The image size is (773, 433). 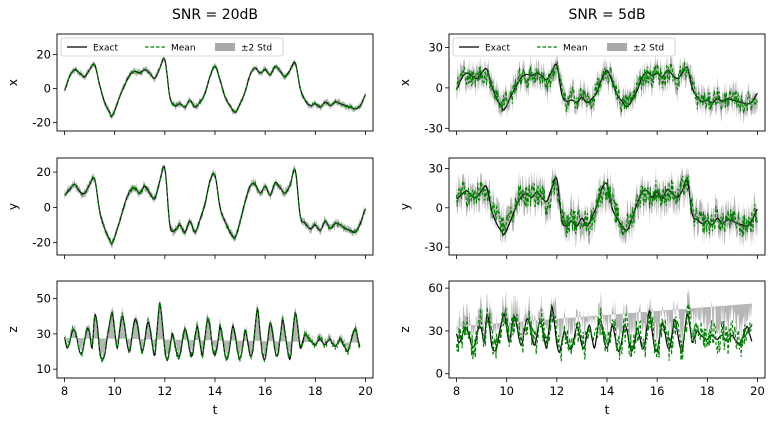 What do you see at coordinates (43, 369) in the screenshot?
I see `y-tick-label: 10` at bounding box center [43, 369].